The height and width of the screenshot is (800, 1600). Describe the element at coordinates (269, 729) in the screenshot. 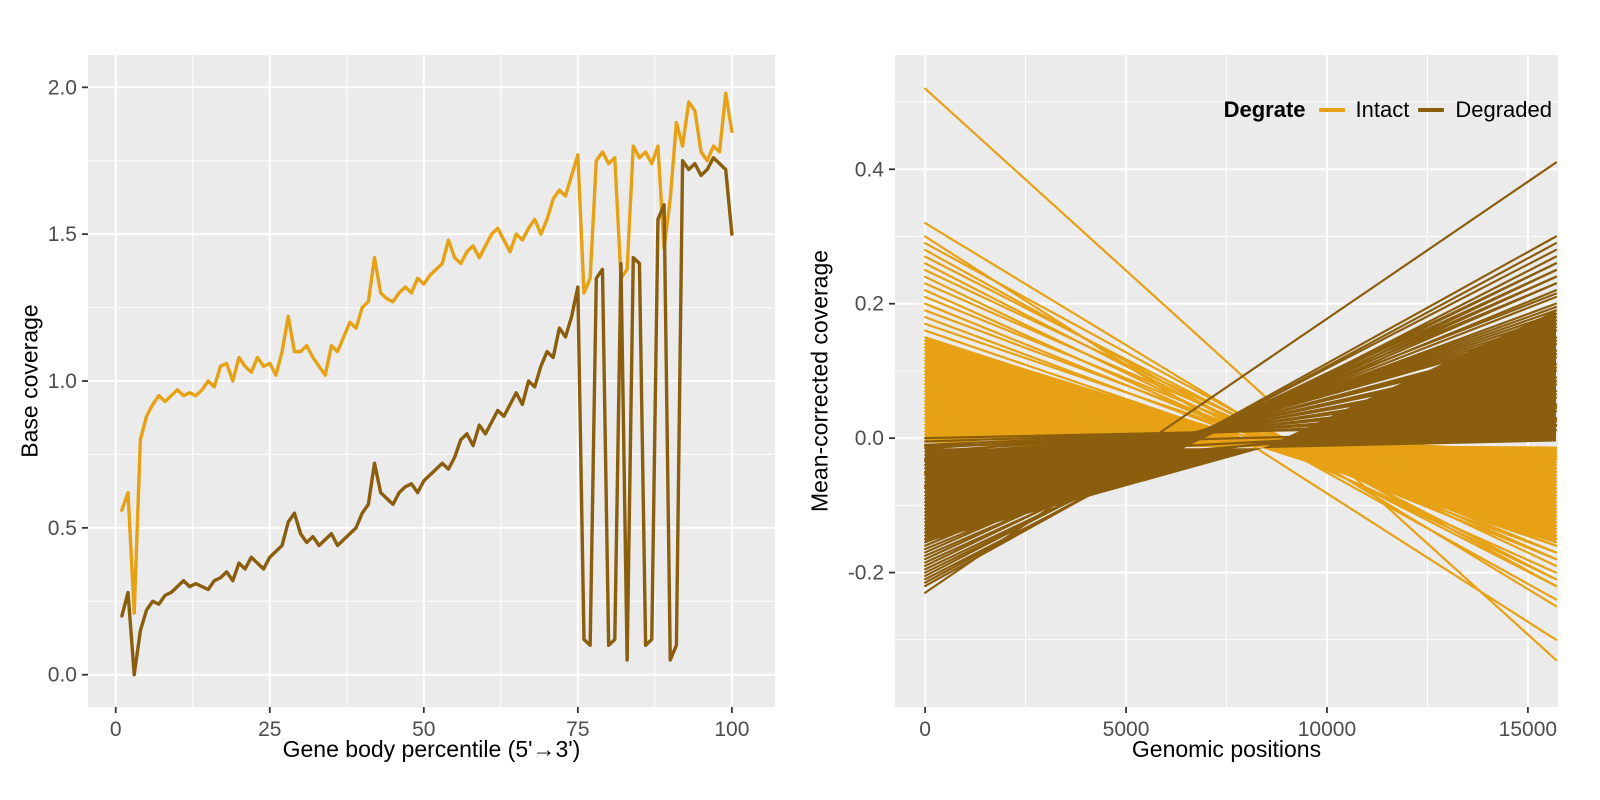

I see `x-tick-label: 25` at that location.